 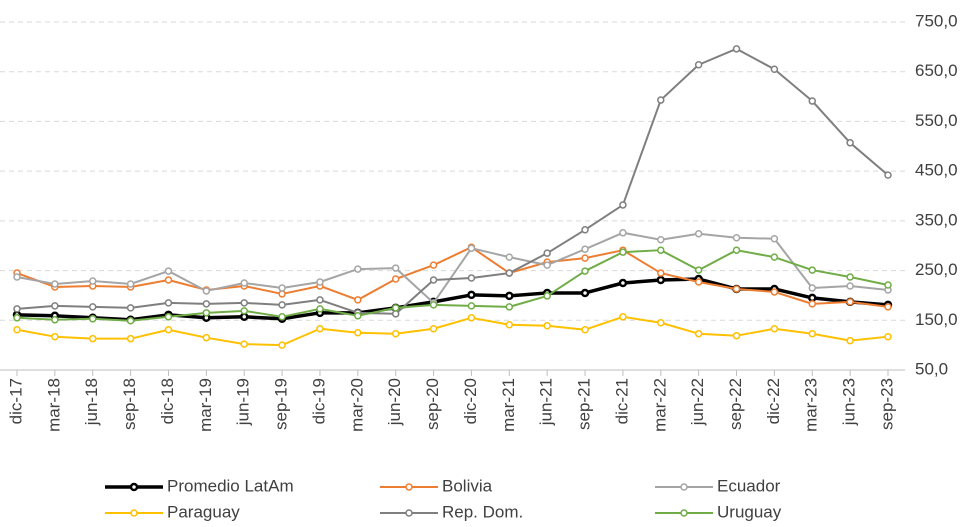 What do you see at coordinates (749, 511) in the screenshot?
I see `legend-label: Uruguay` at bounding box center [749, 511].